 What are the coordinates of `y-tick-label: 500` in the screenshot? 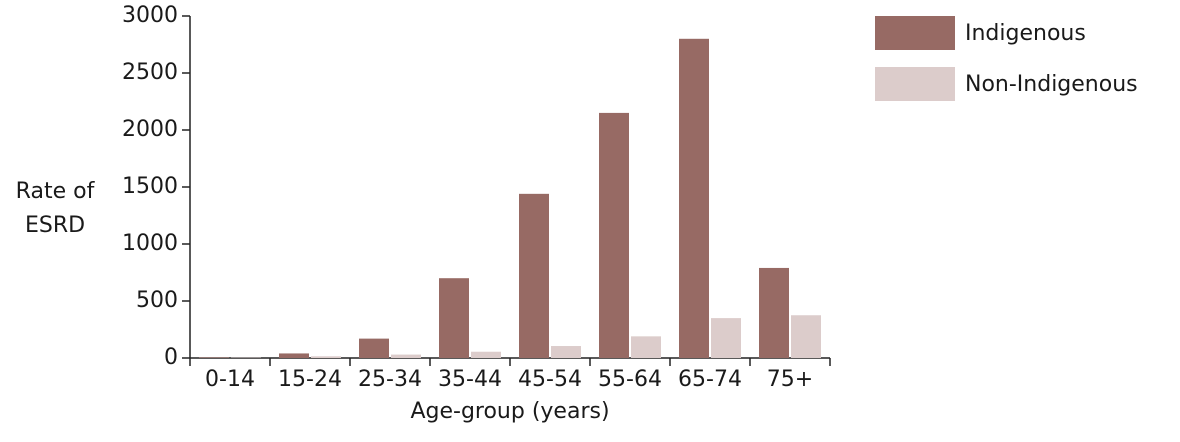 It's located at (157, 300).